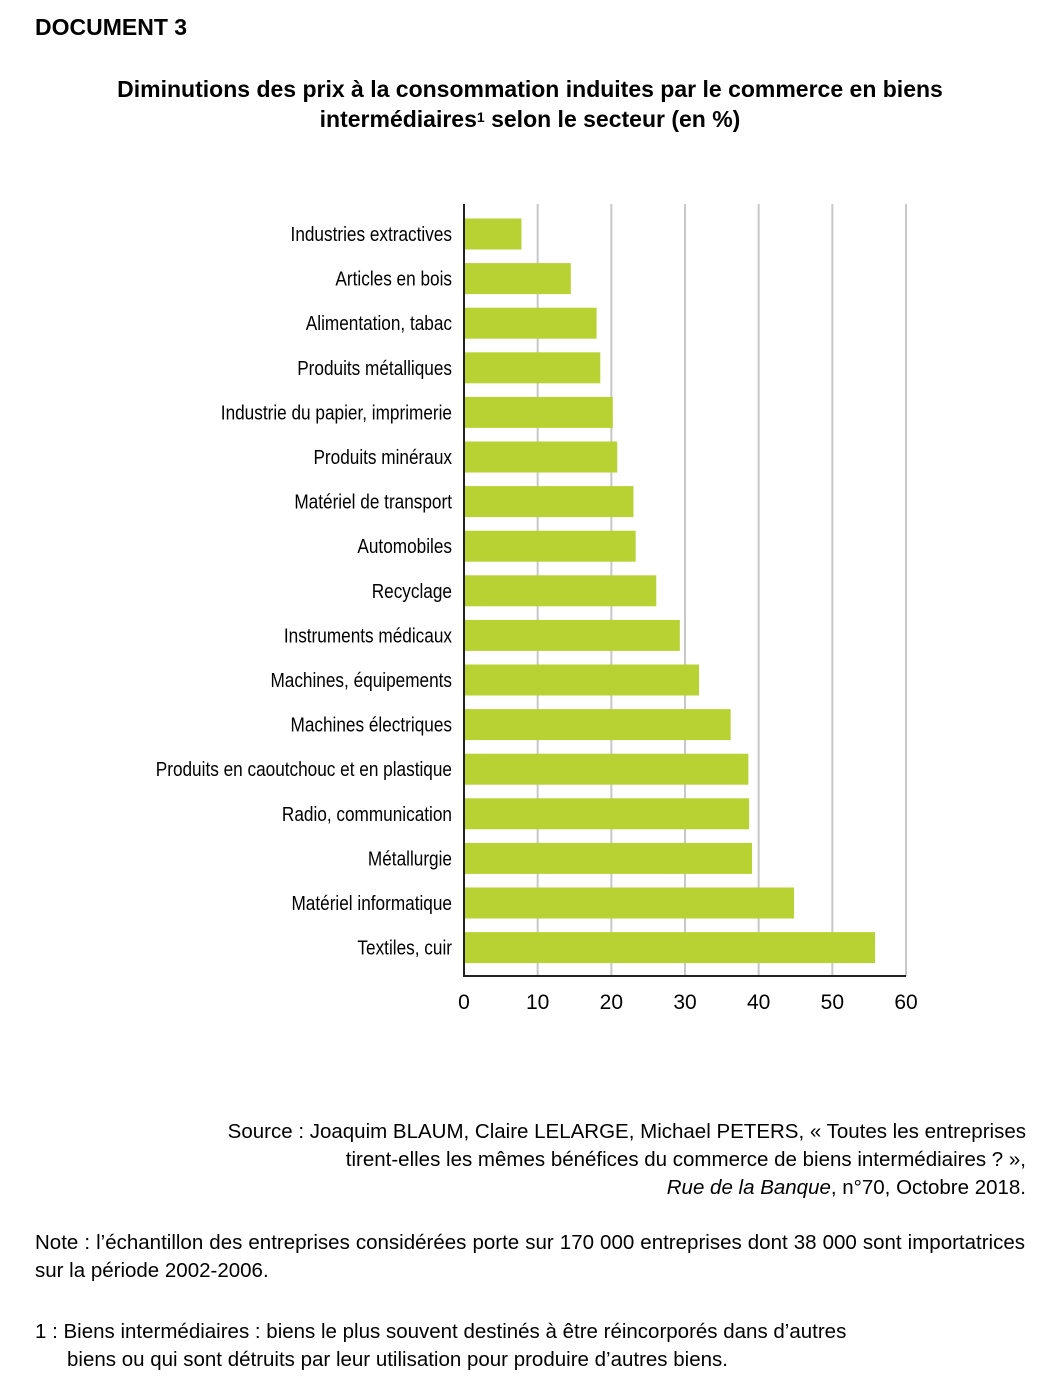  What do you see at coordinates (379, 323) in the screenshot?
I see `category-label: Alimentation, tabac` at bounding box center [379, 323].